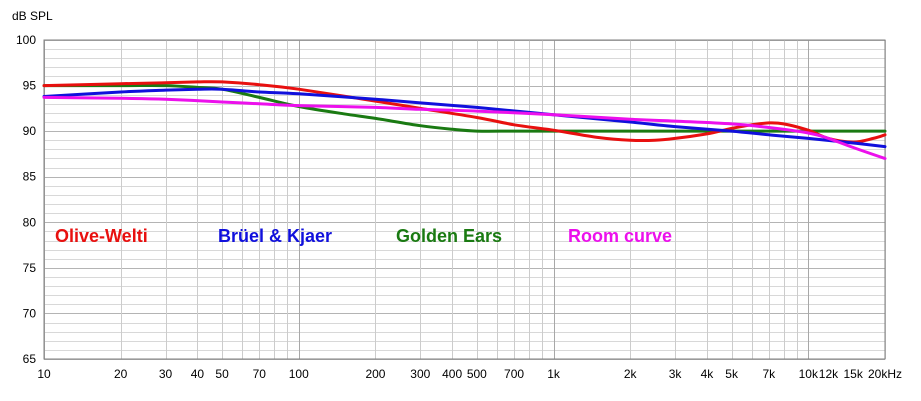  What do you see at coordinates (885, 374) in the screenshot?
I see `x-tick-label: 20kHz` at bounding box center [885, 374].